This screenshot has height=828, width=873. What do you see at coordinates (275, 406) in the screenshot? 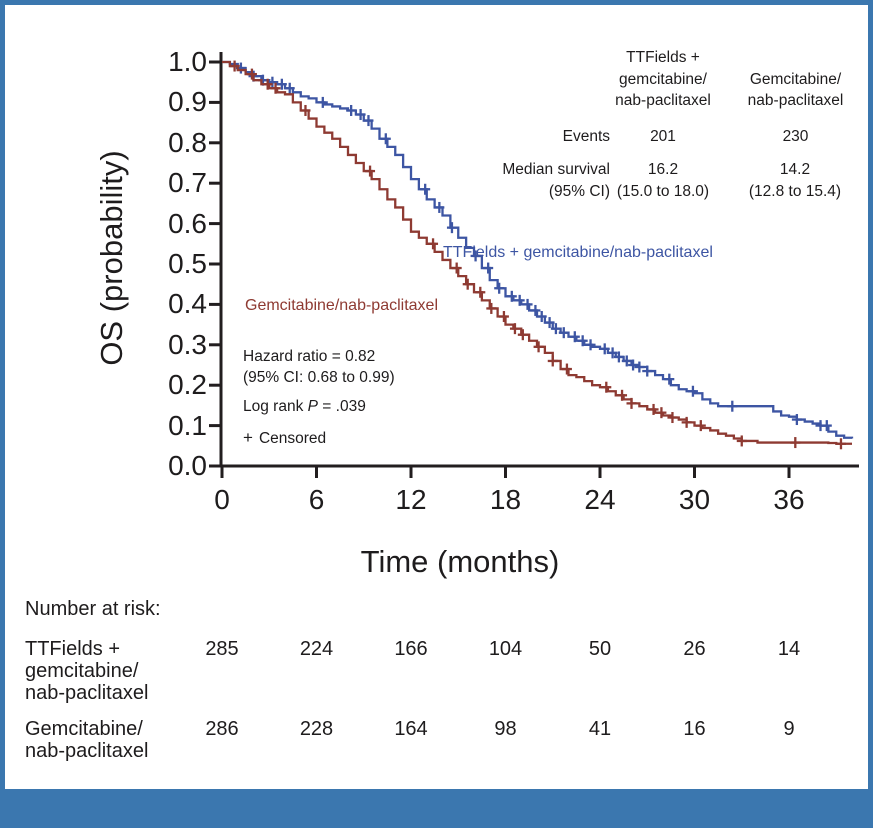
I see `logrank-prefix: Log rank` at bounding box center [275, 406].